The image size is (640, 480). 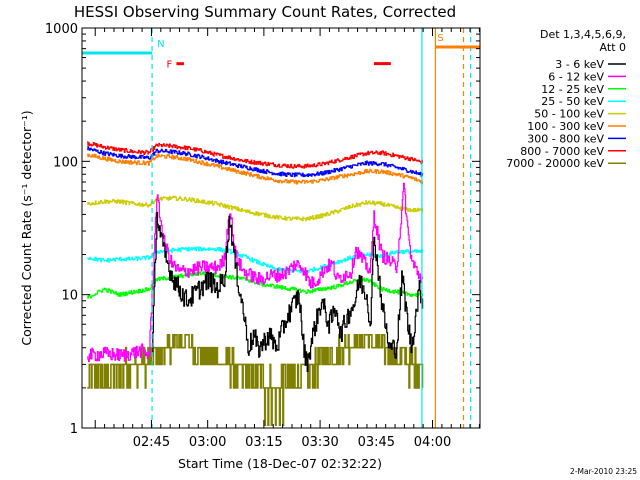 What do you see at coordinates (565, 138) in the screenshot?
I see `legend-label: 300 - 800 keV` at bounding box center [565, 138].